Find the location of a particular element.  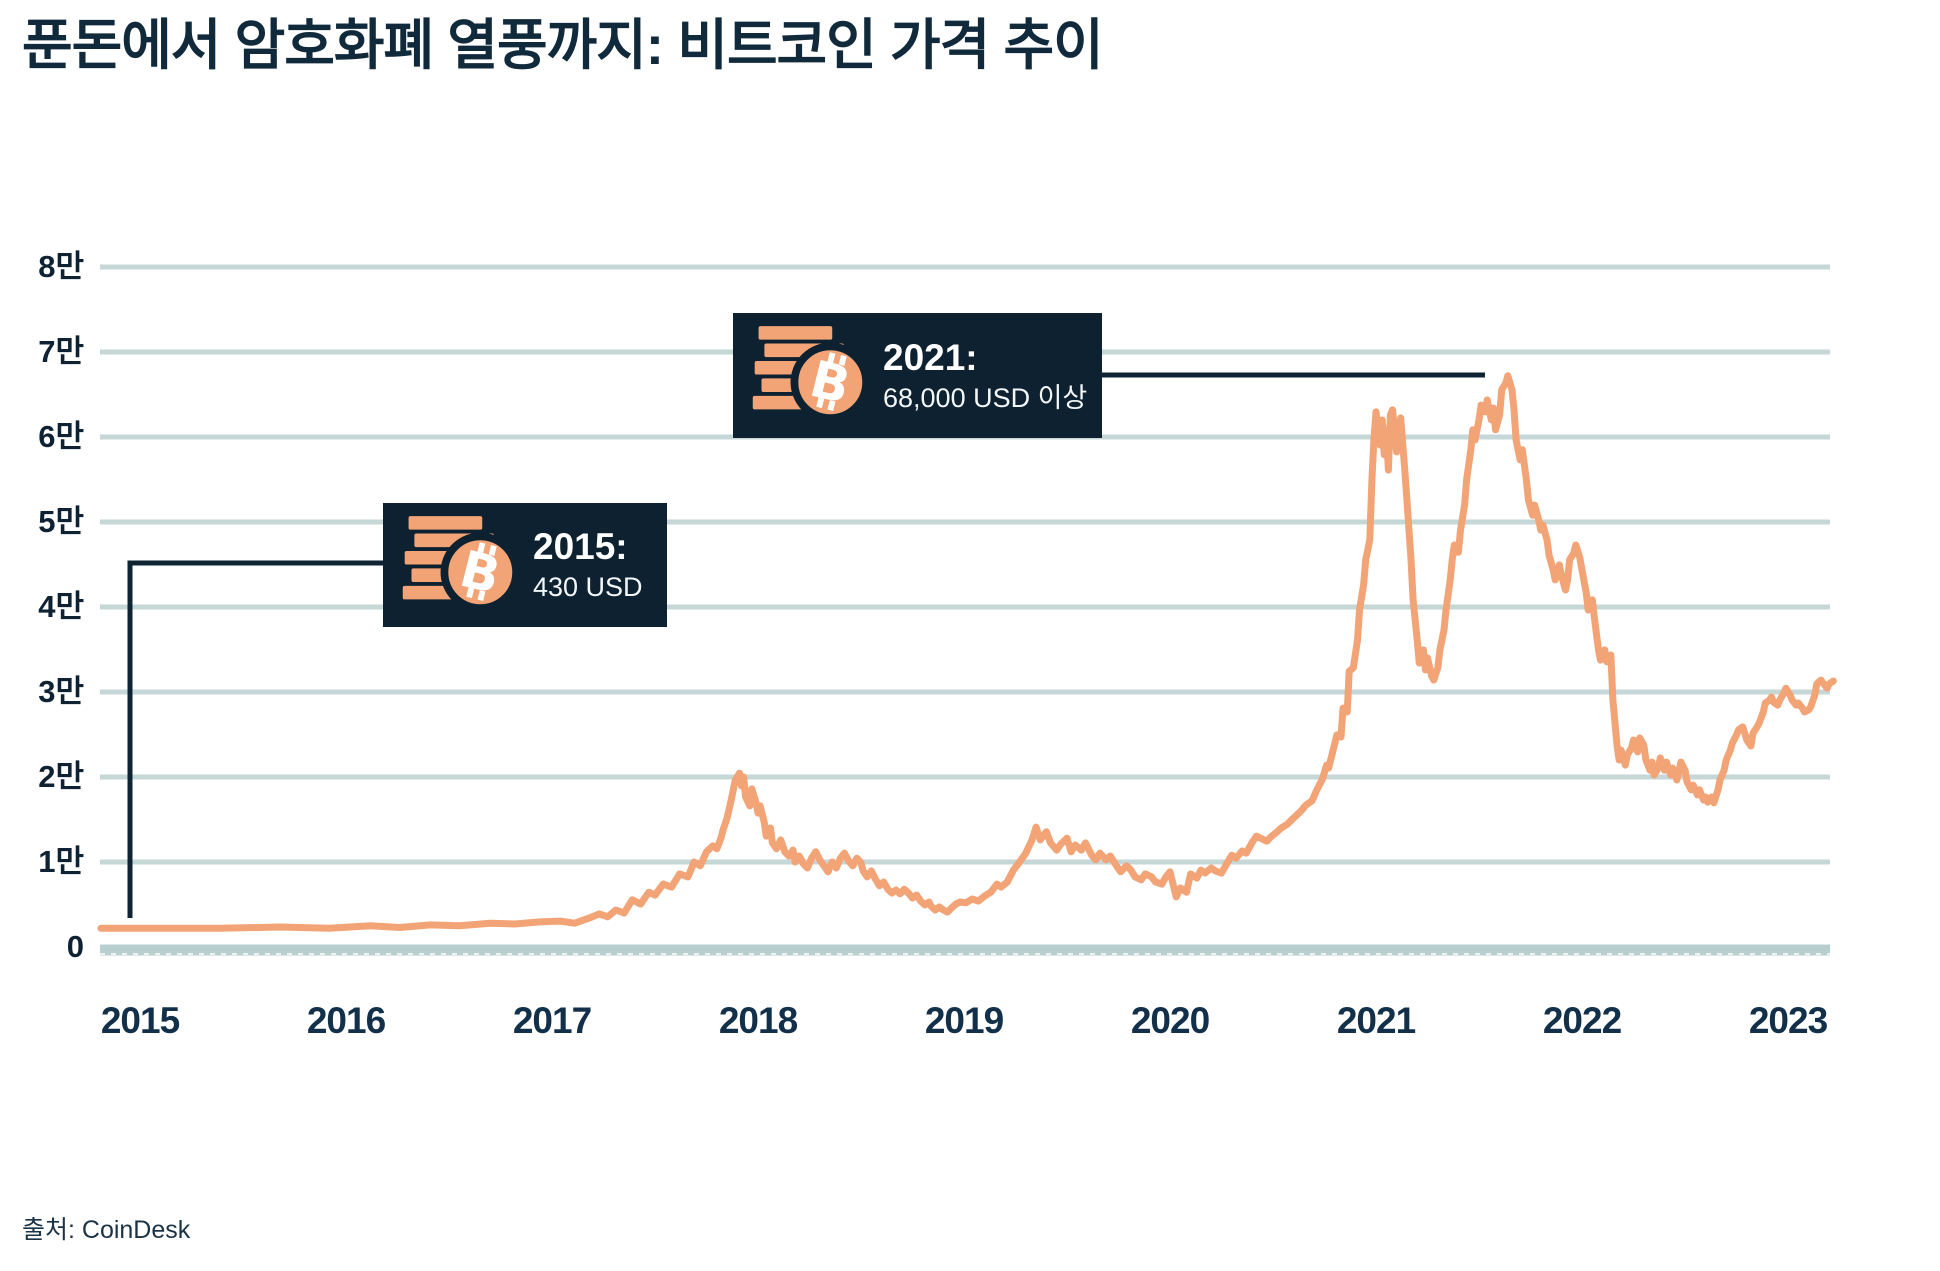

y-axis-label: 5만 is located at coordinates (61, 521).